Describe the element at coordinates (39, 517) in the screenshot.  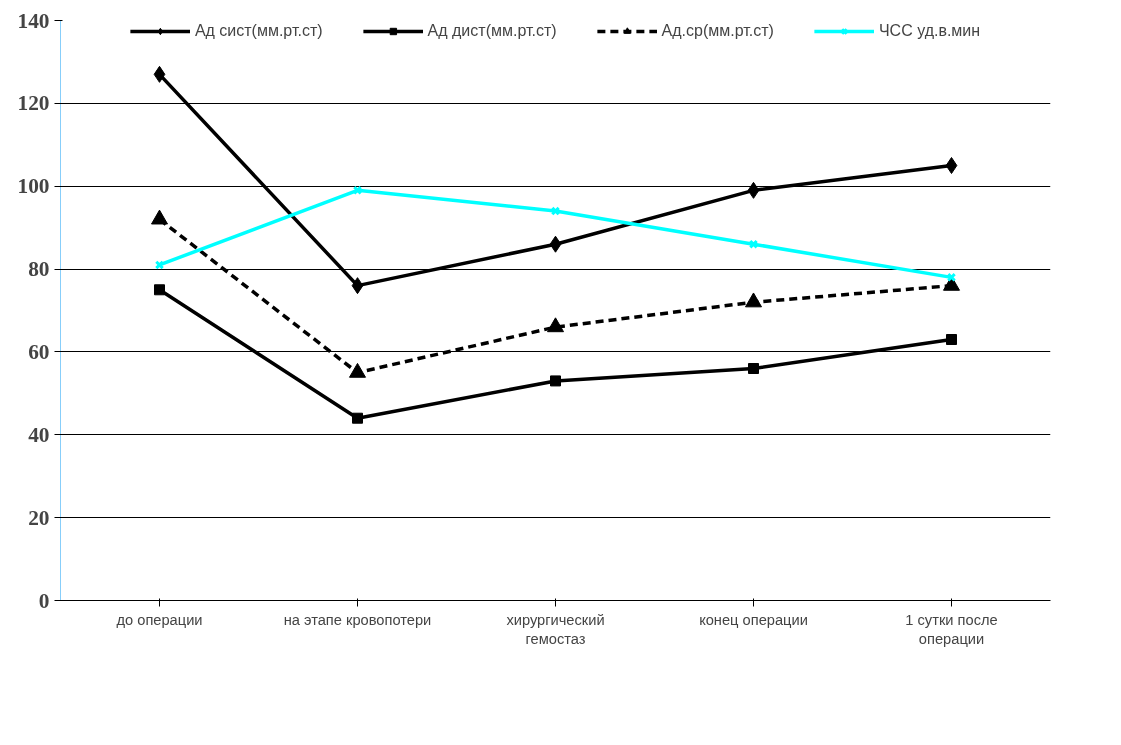
I see `y-tick-label: 20` at that location.